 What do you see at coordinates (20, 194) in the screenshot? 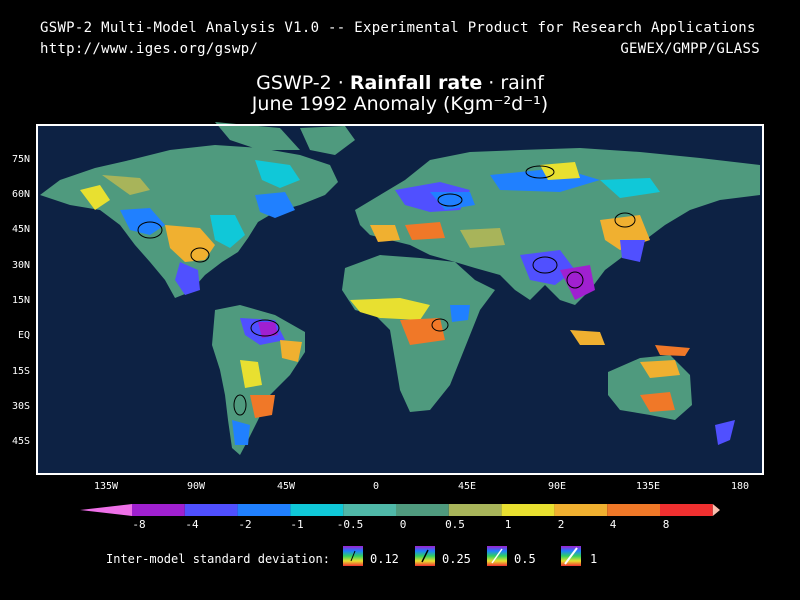
I see `lat-label: 60N` at bounding box center [20, 194].